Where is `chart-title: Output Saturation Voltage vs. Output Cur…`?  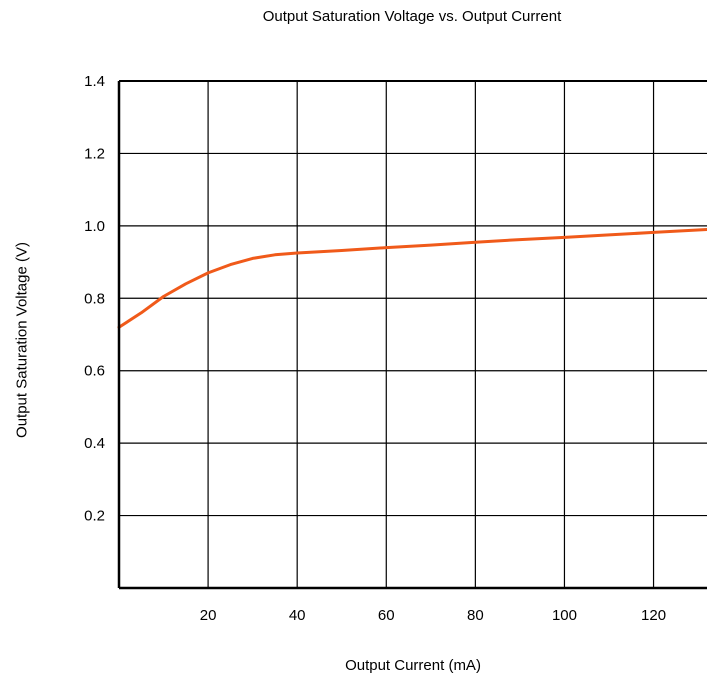
chart-title: Output Saturation Voltage vs. Output Cur… is located at coordinates (412, 16).